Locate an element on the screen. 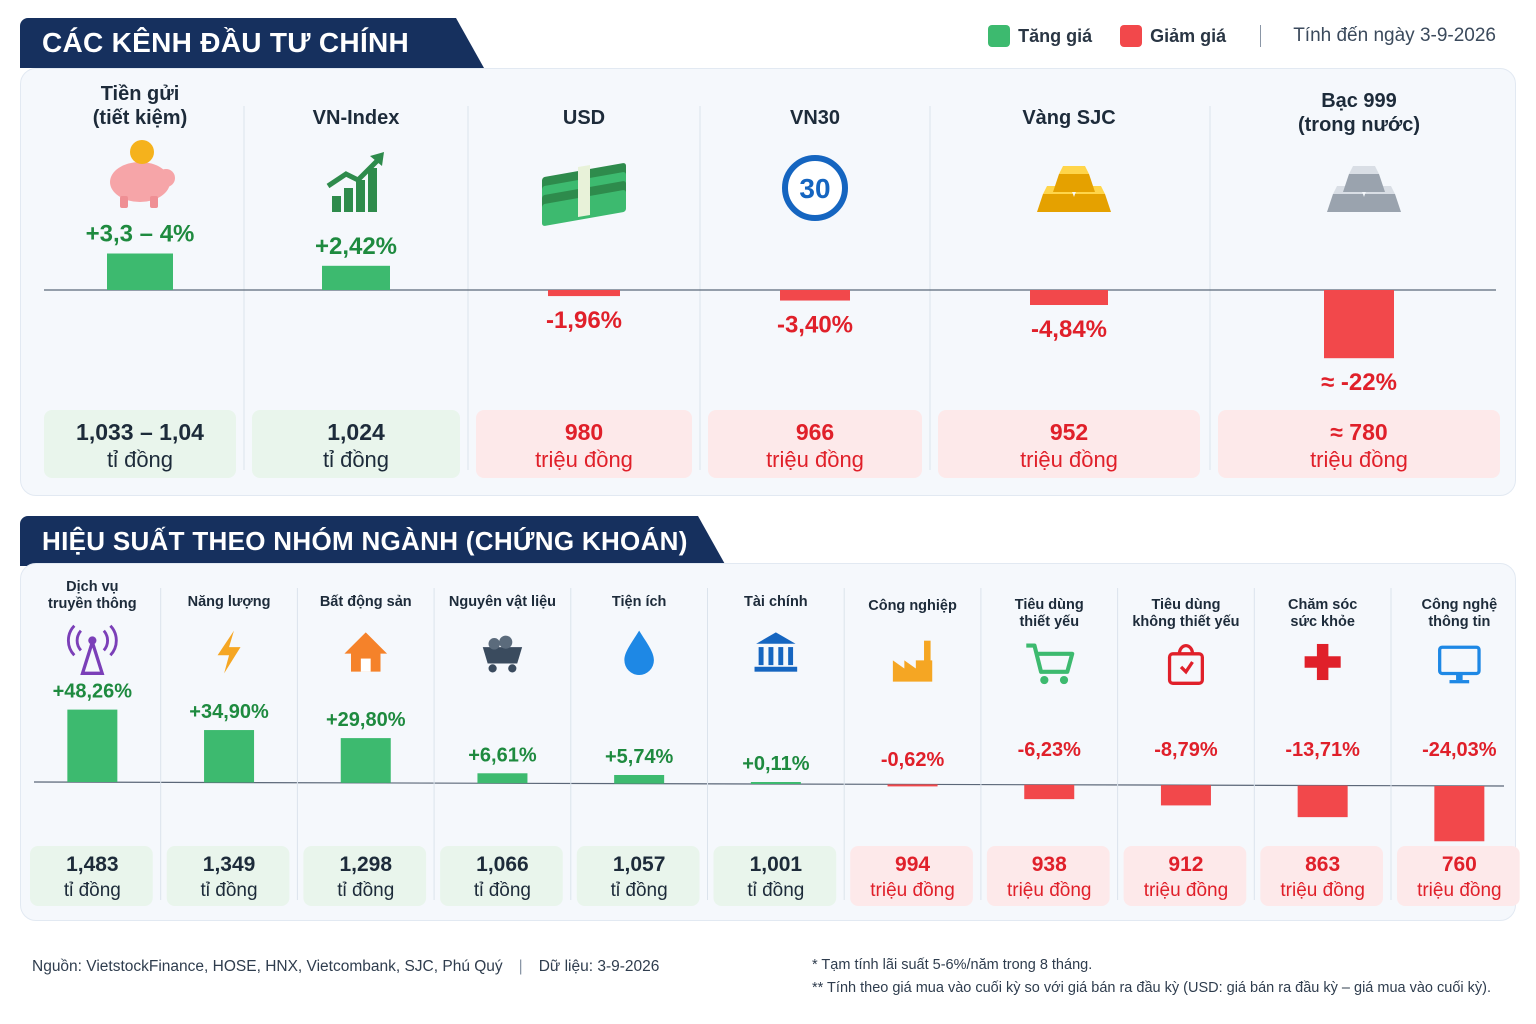 This screenshot has height=1024, width=1536. bar-top is located at coordinates (1074, 170).